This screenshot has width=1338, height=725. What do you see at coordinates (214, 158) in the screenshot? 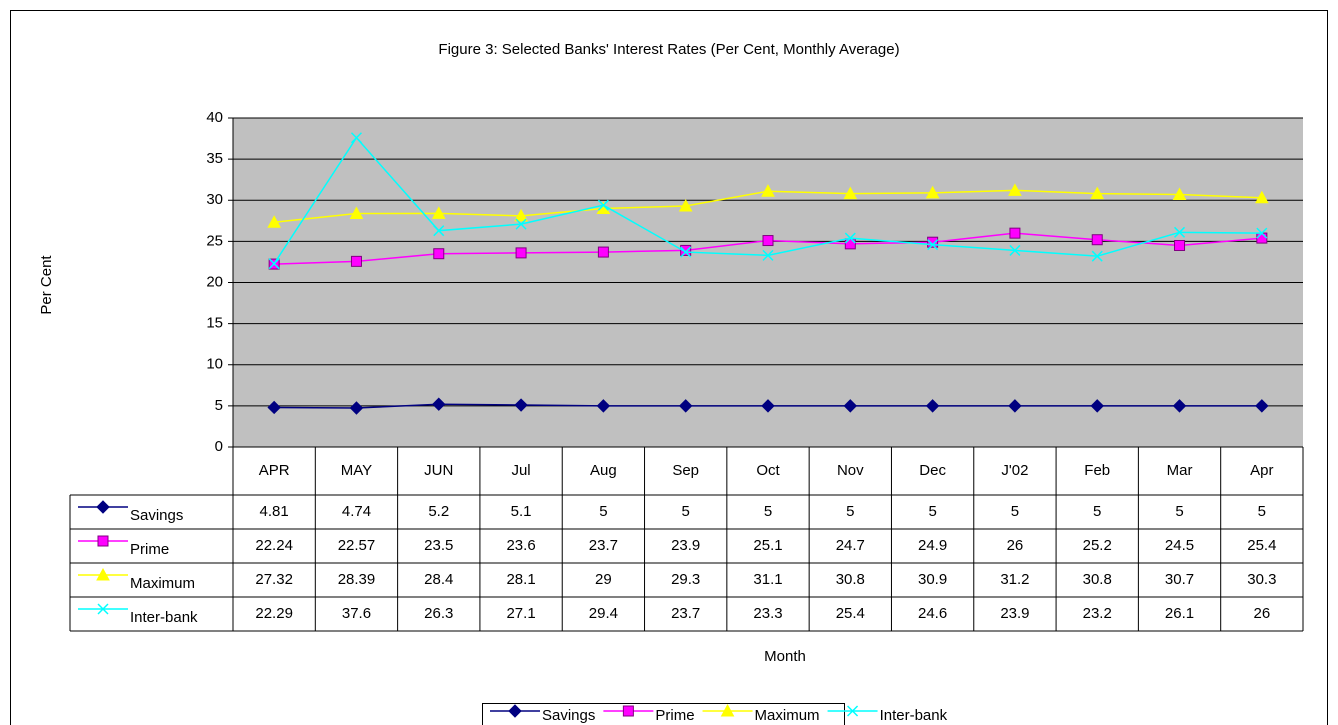
I see `y-tick-label: 35` at bounding box center [214, 158].